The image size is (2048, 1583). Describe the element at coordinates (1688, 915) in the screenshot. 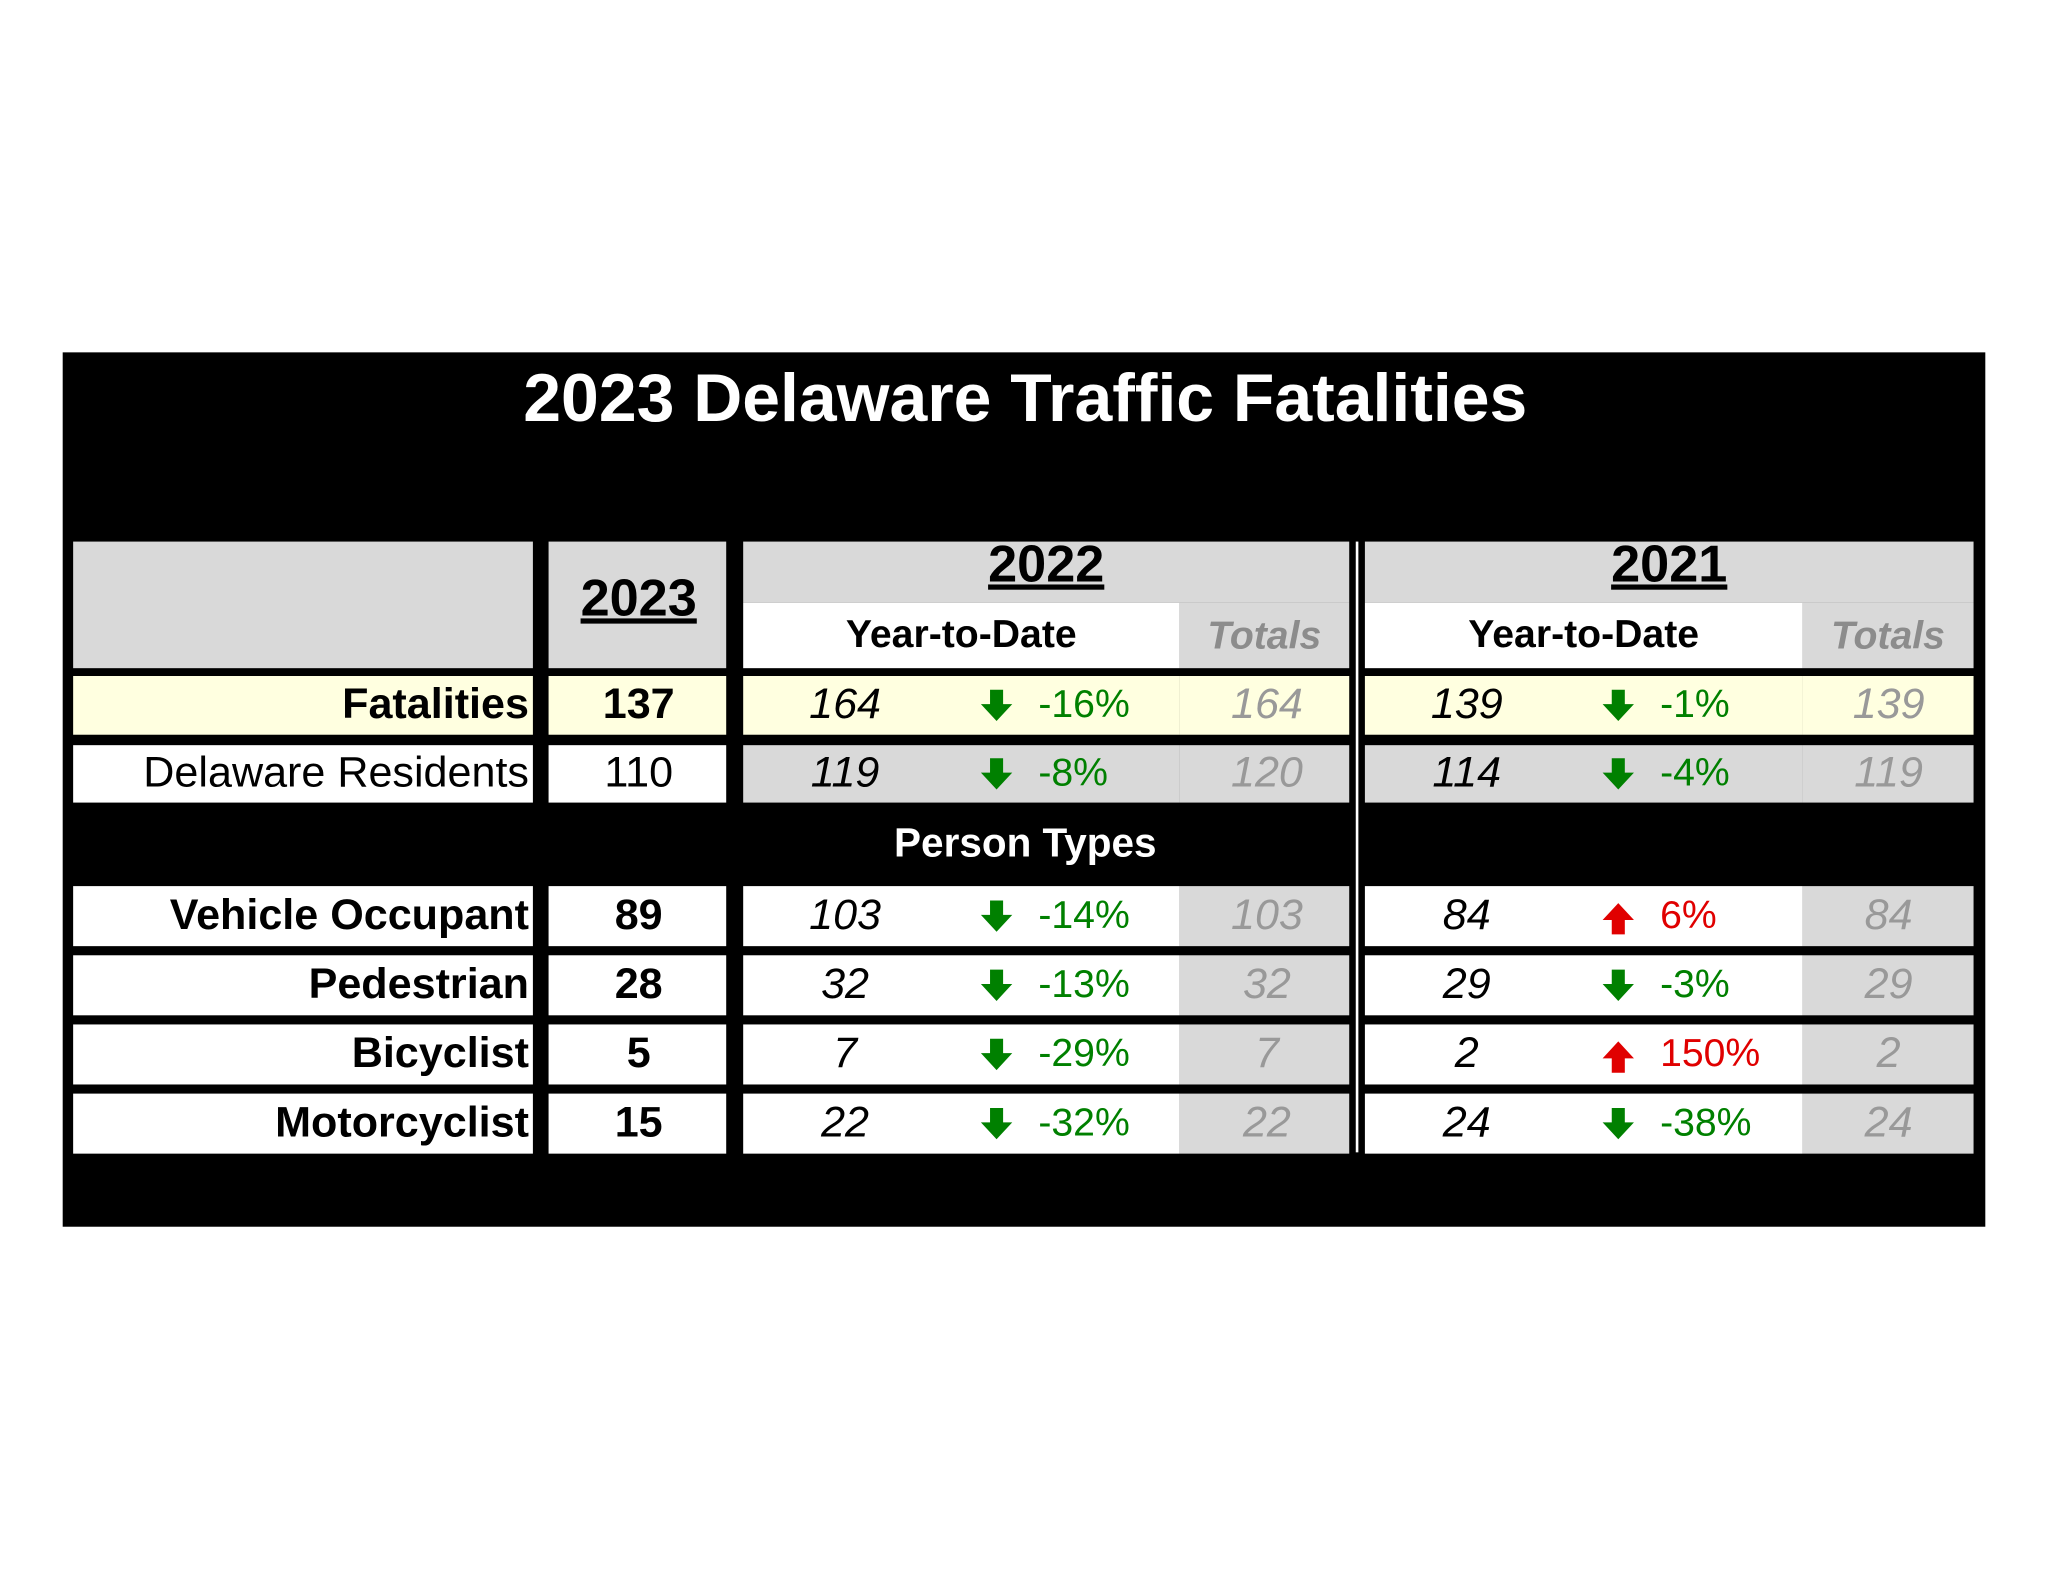

I see `change-value: 6%` at that location.